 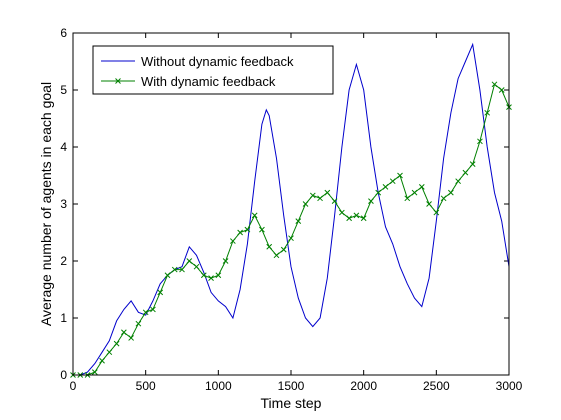 What do you see at coordinates (146, 386) in the screenshot?
I see `x-tick-label: 500` at bounding box center [146, 386].